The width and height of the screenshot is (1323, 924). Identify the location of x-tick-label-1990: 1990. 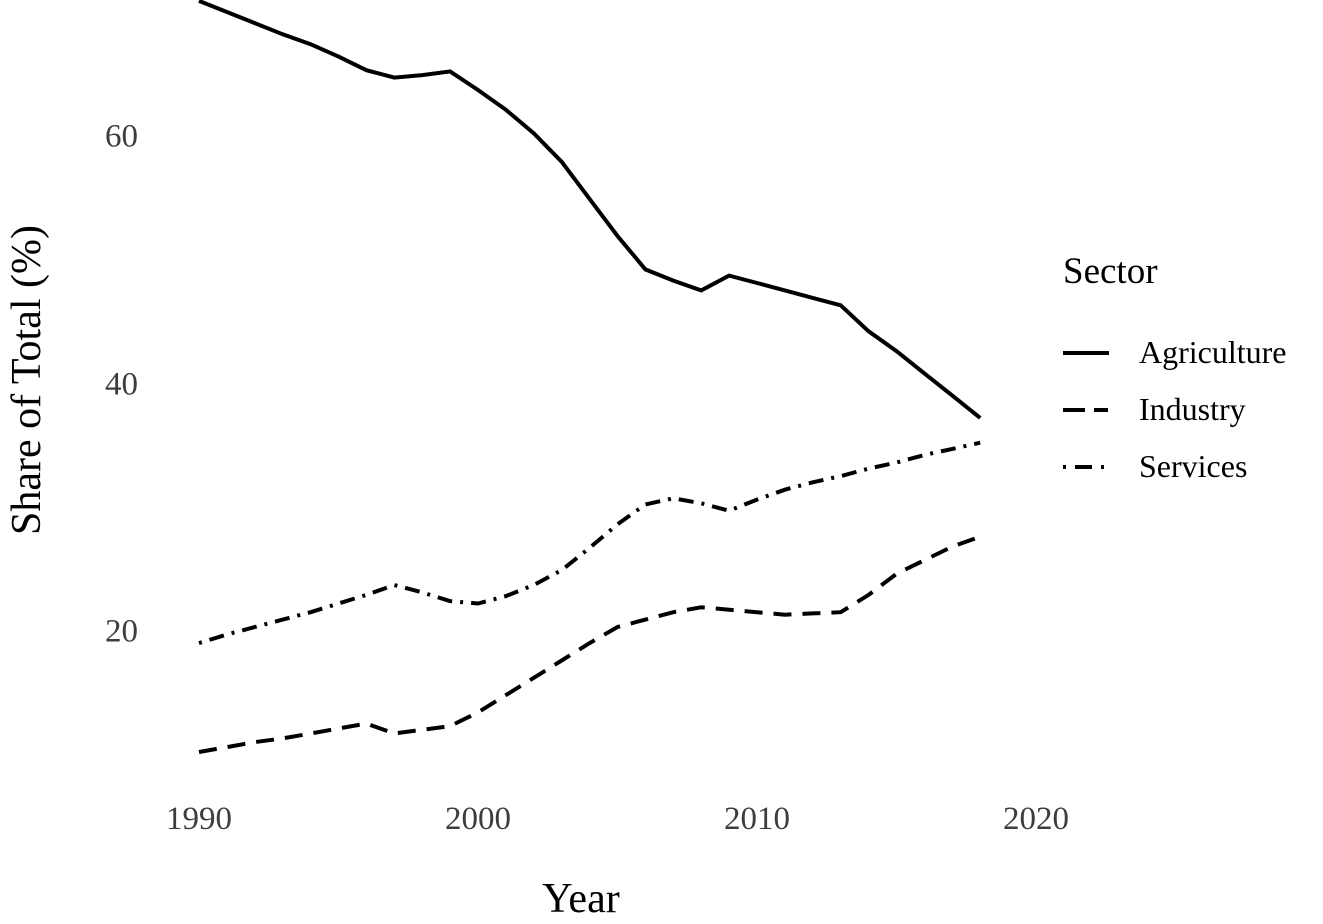
(199, 819).